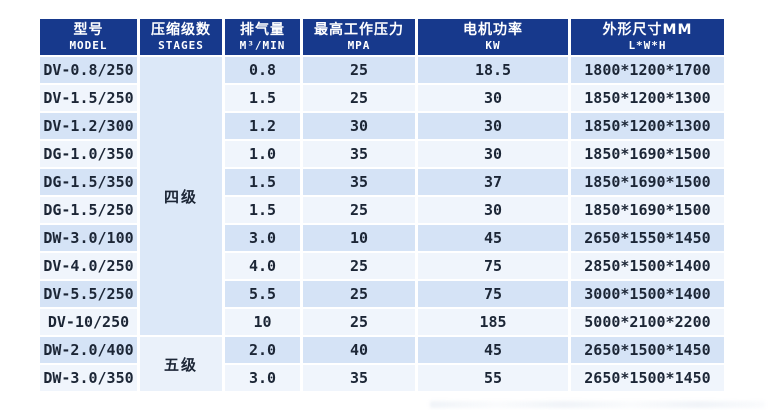 Image resolution: width=773 pixels, height=410 pixels. What do you see at coordinates (493, 378) in the screenshot?
I see `cell-power: 55` at bounding box center [493, 378].